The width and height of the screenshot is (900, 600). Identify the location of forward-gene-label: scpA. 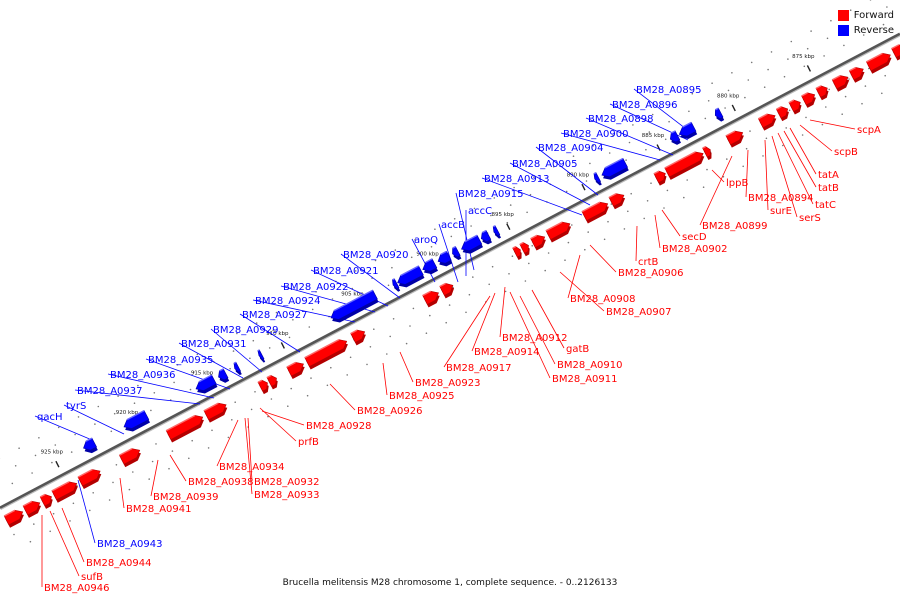
(869, 130).